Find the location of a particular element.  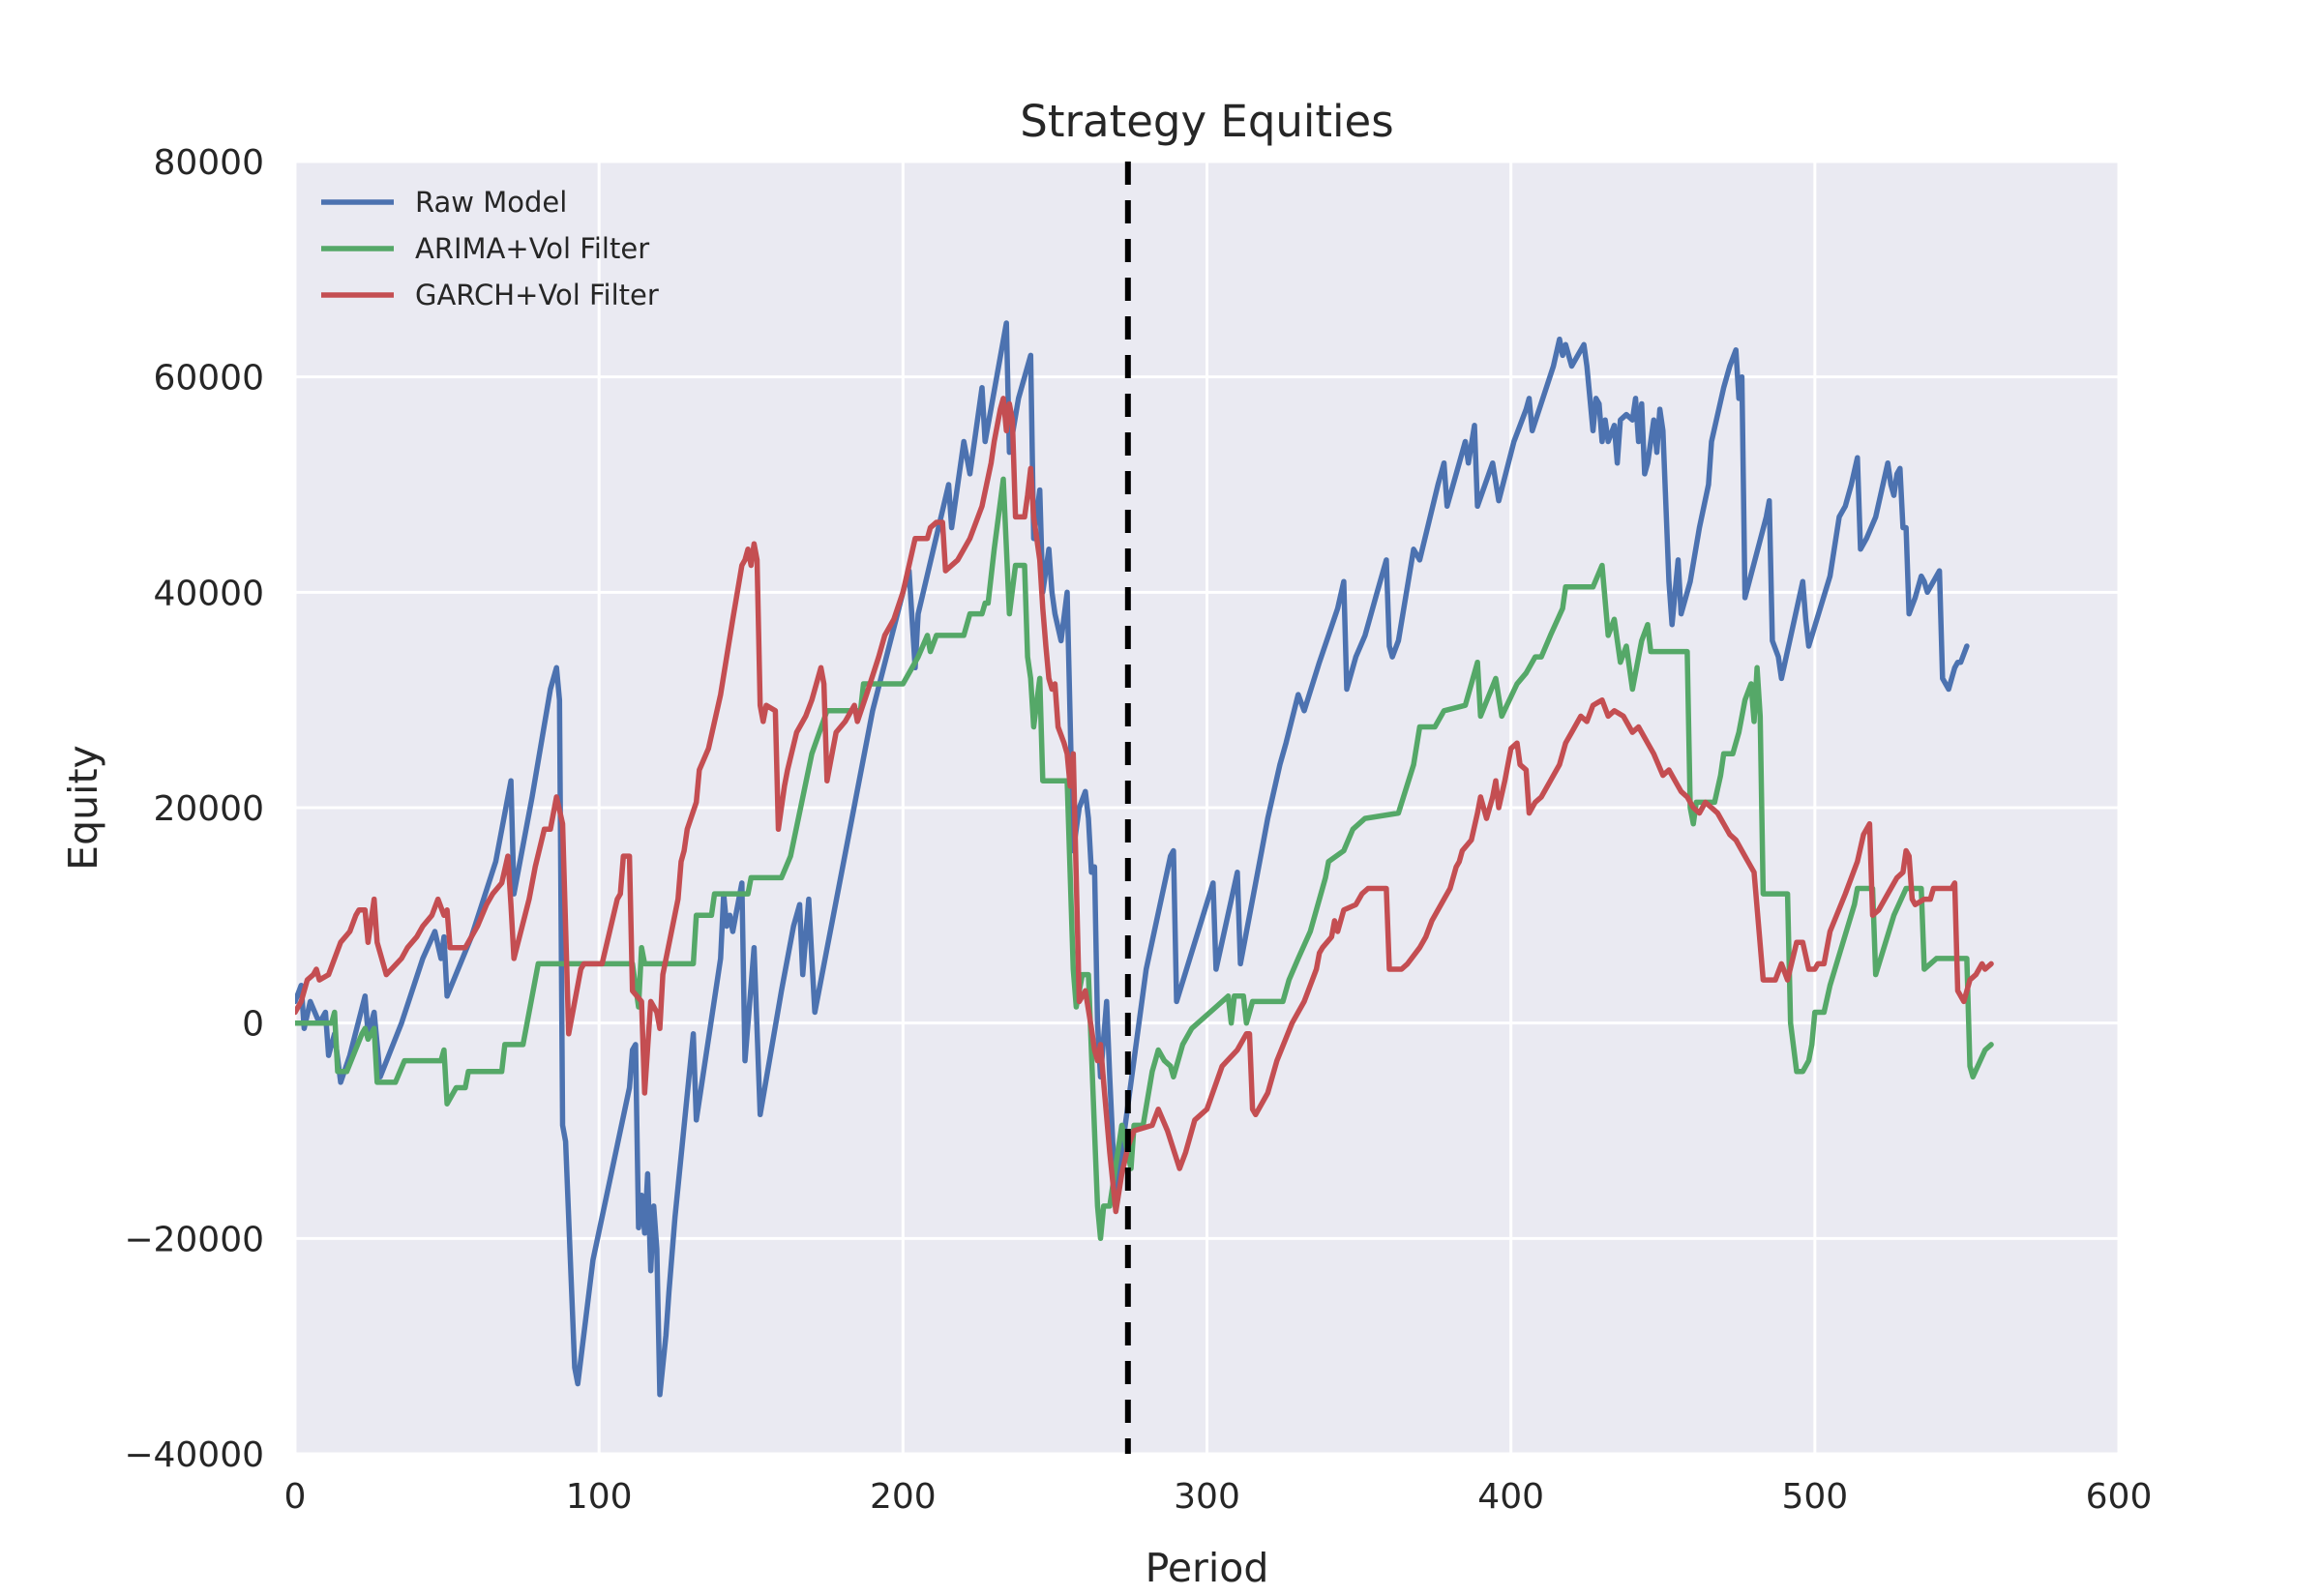

legend-label: ARIMA+Vol Filter is located at coordinates (532, 248).